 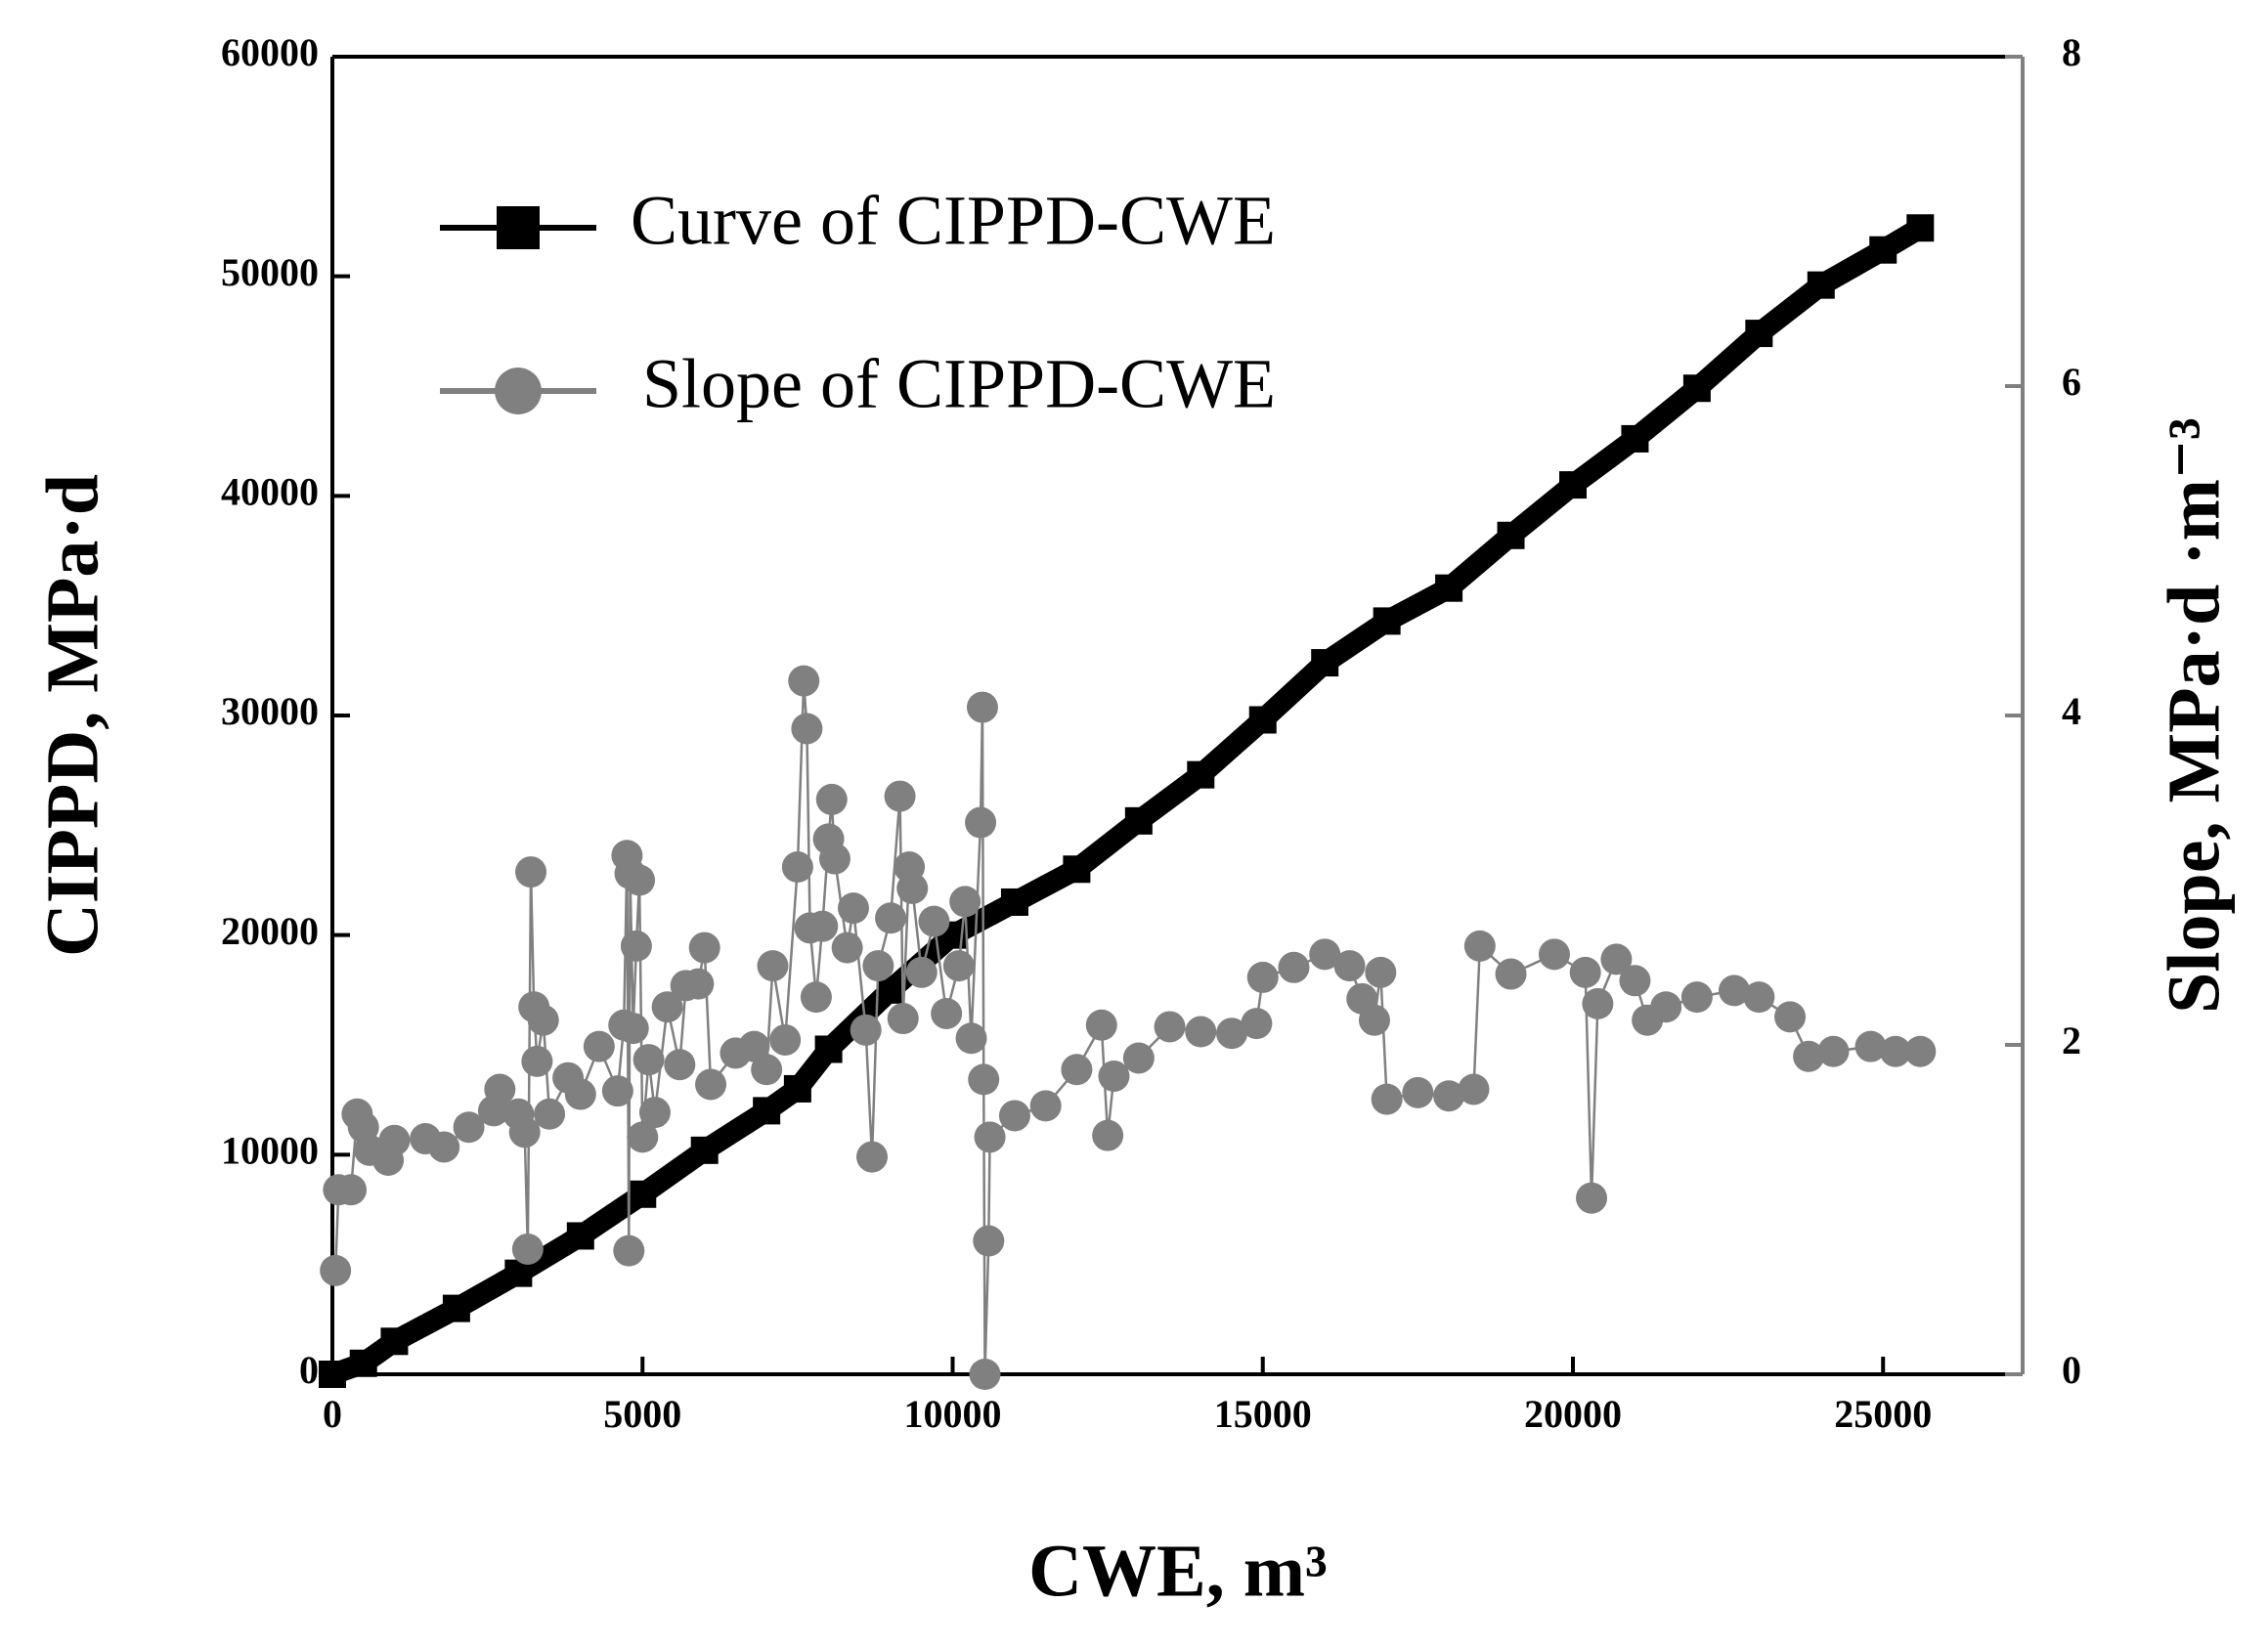 I want to click on y-tick-label: 20000, so click(x=270, y=931).